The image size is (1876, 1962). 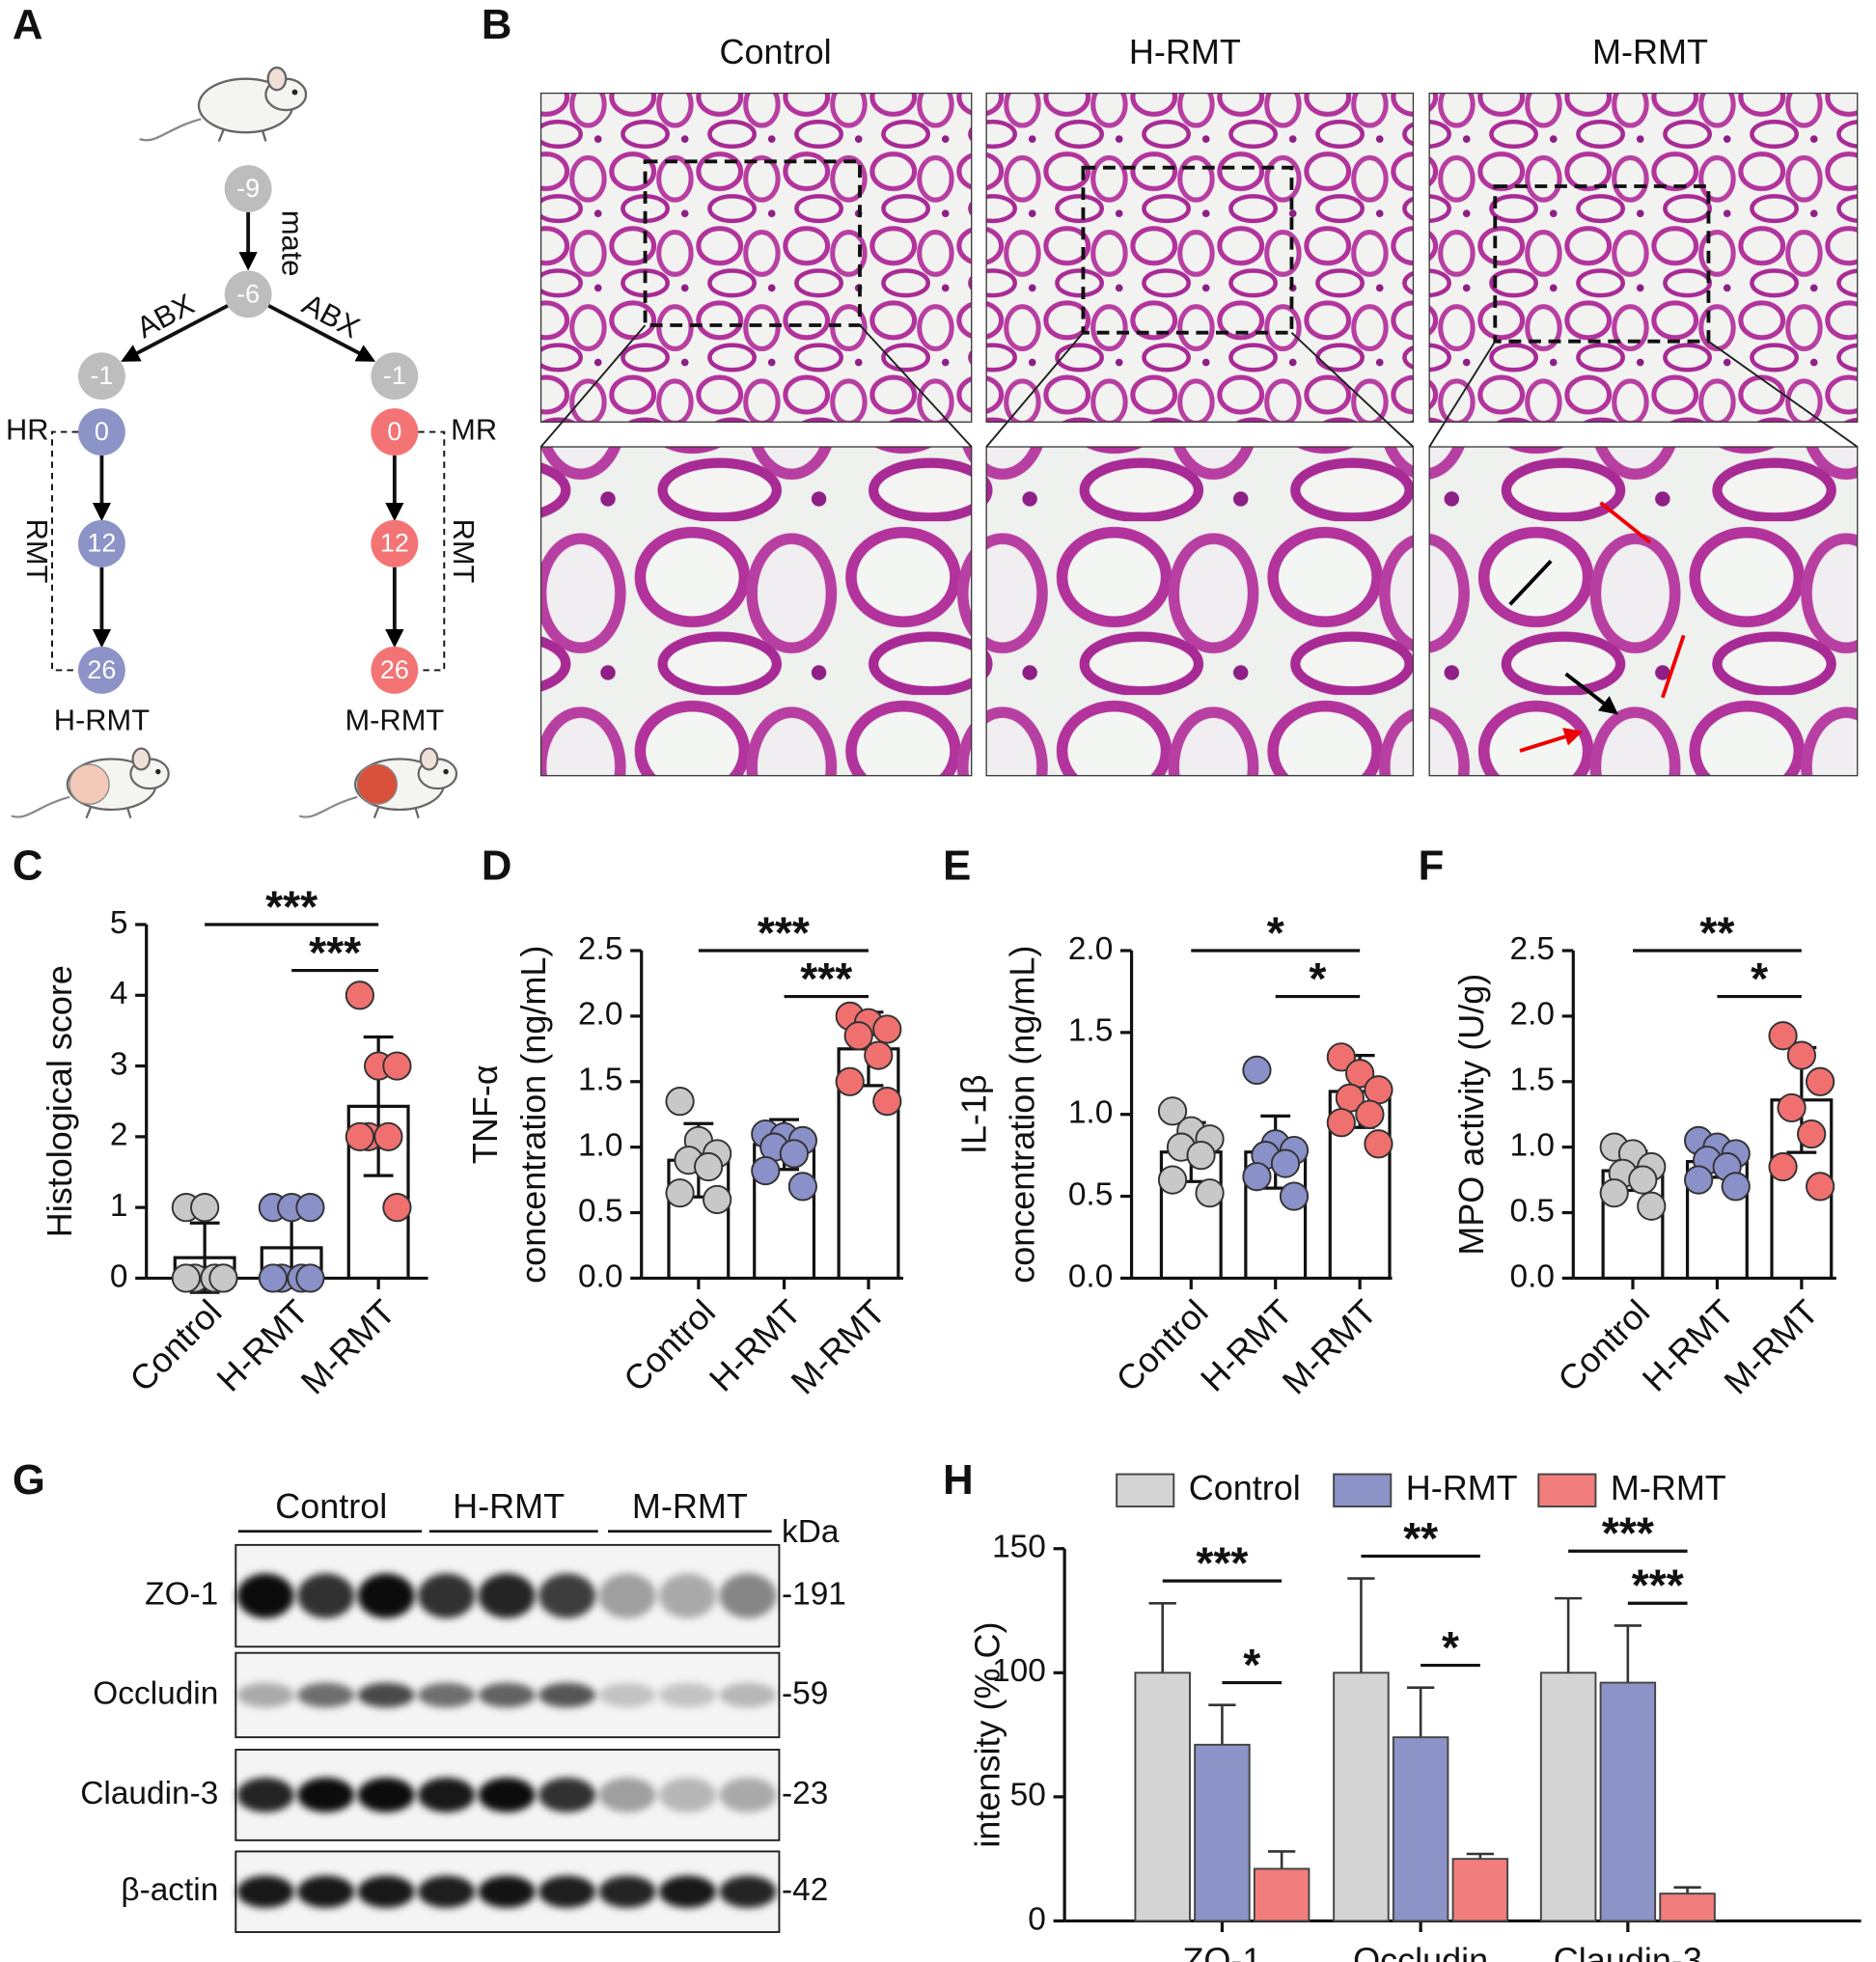 I want to click on weight-label: -59, so click(x=805, y=1693).